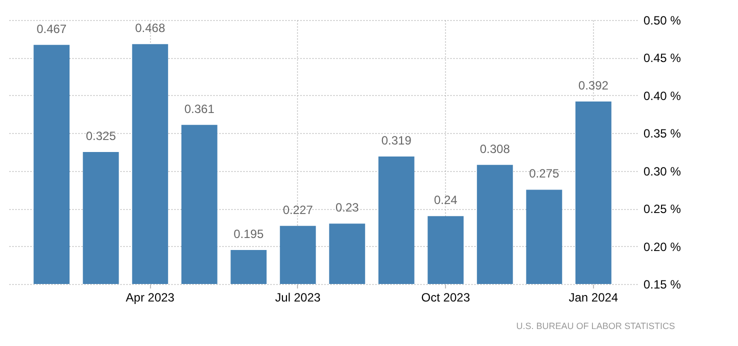  I want to click on data-label: 0.24, so click(446, 200).